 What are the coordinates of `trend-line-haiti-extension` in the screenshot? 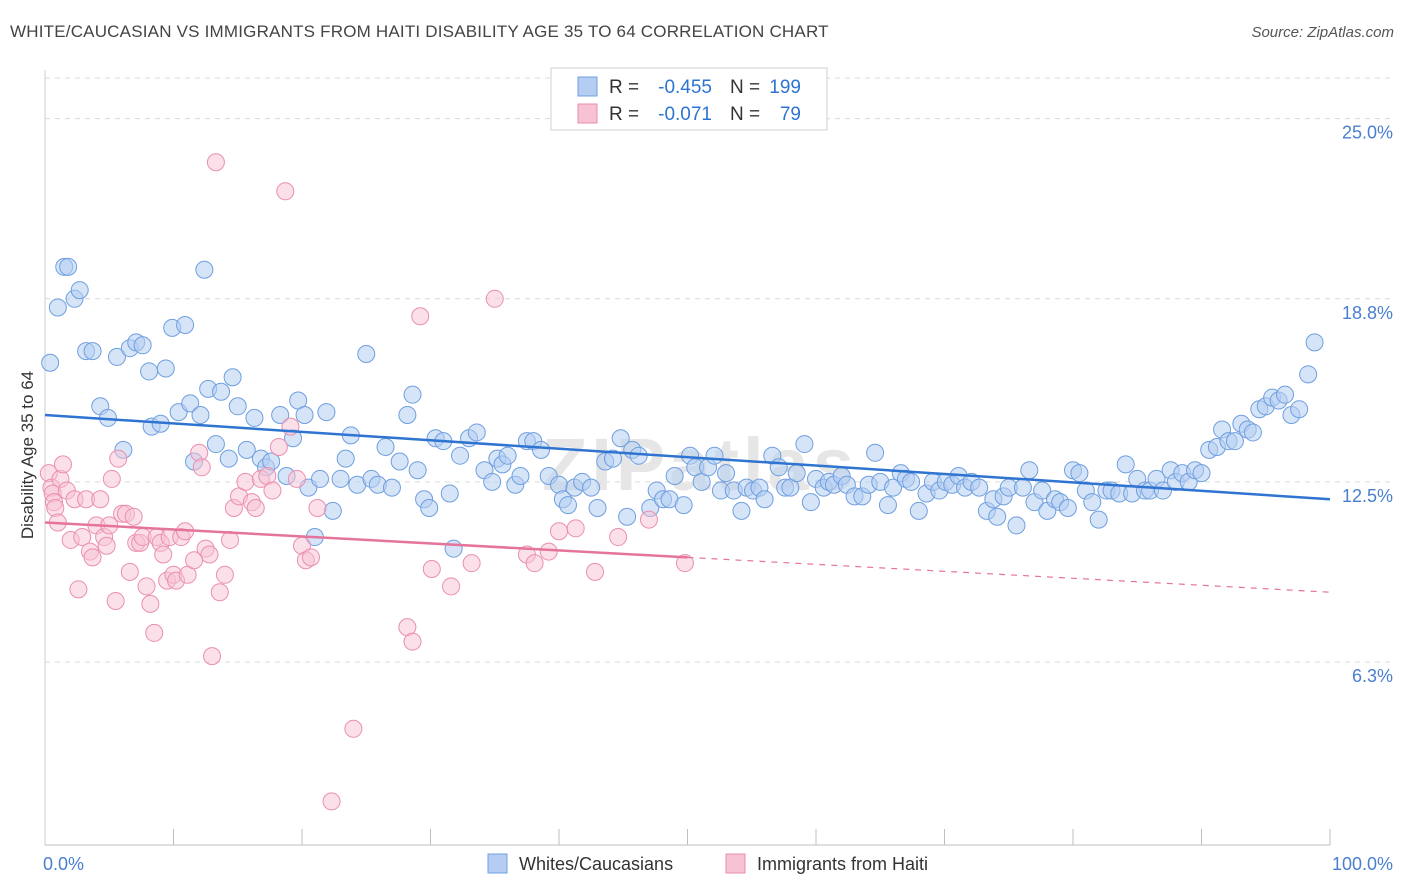 It's located at (1009, 574).